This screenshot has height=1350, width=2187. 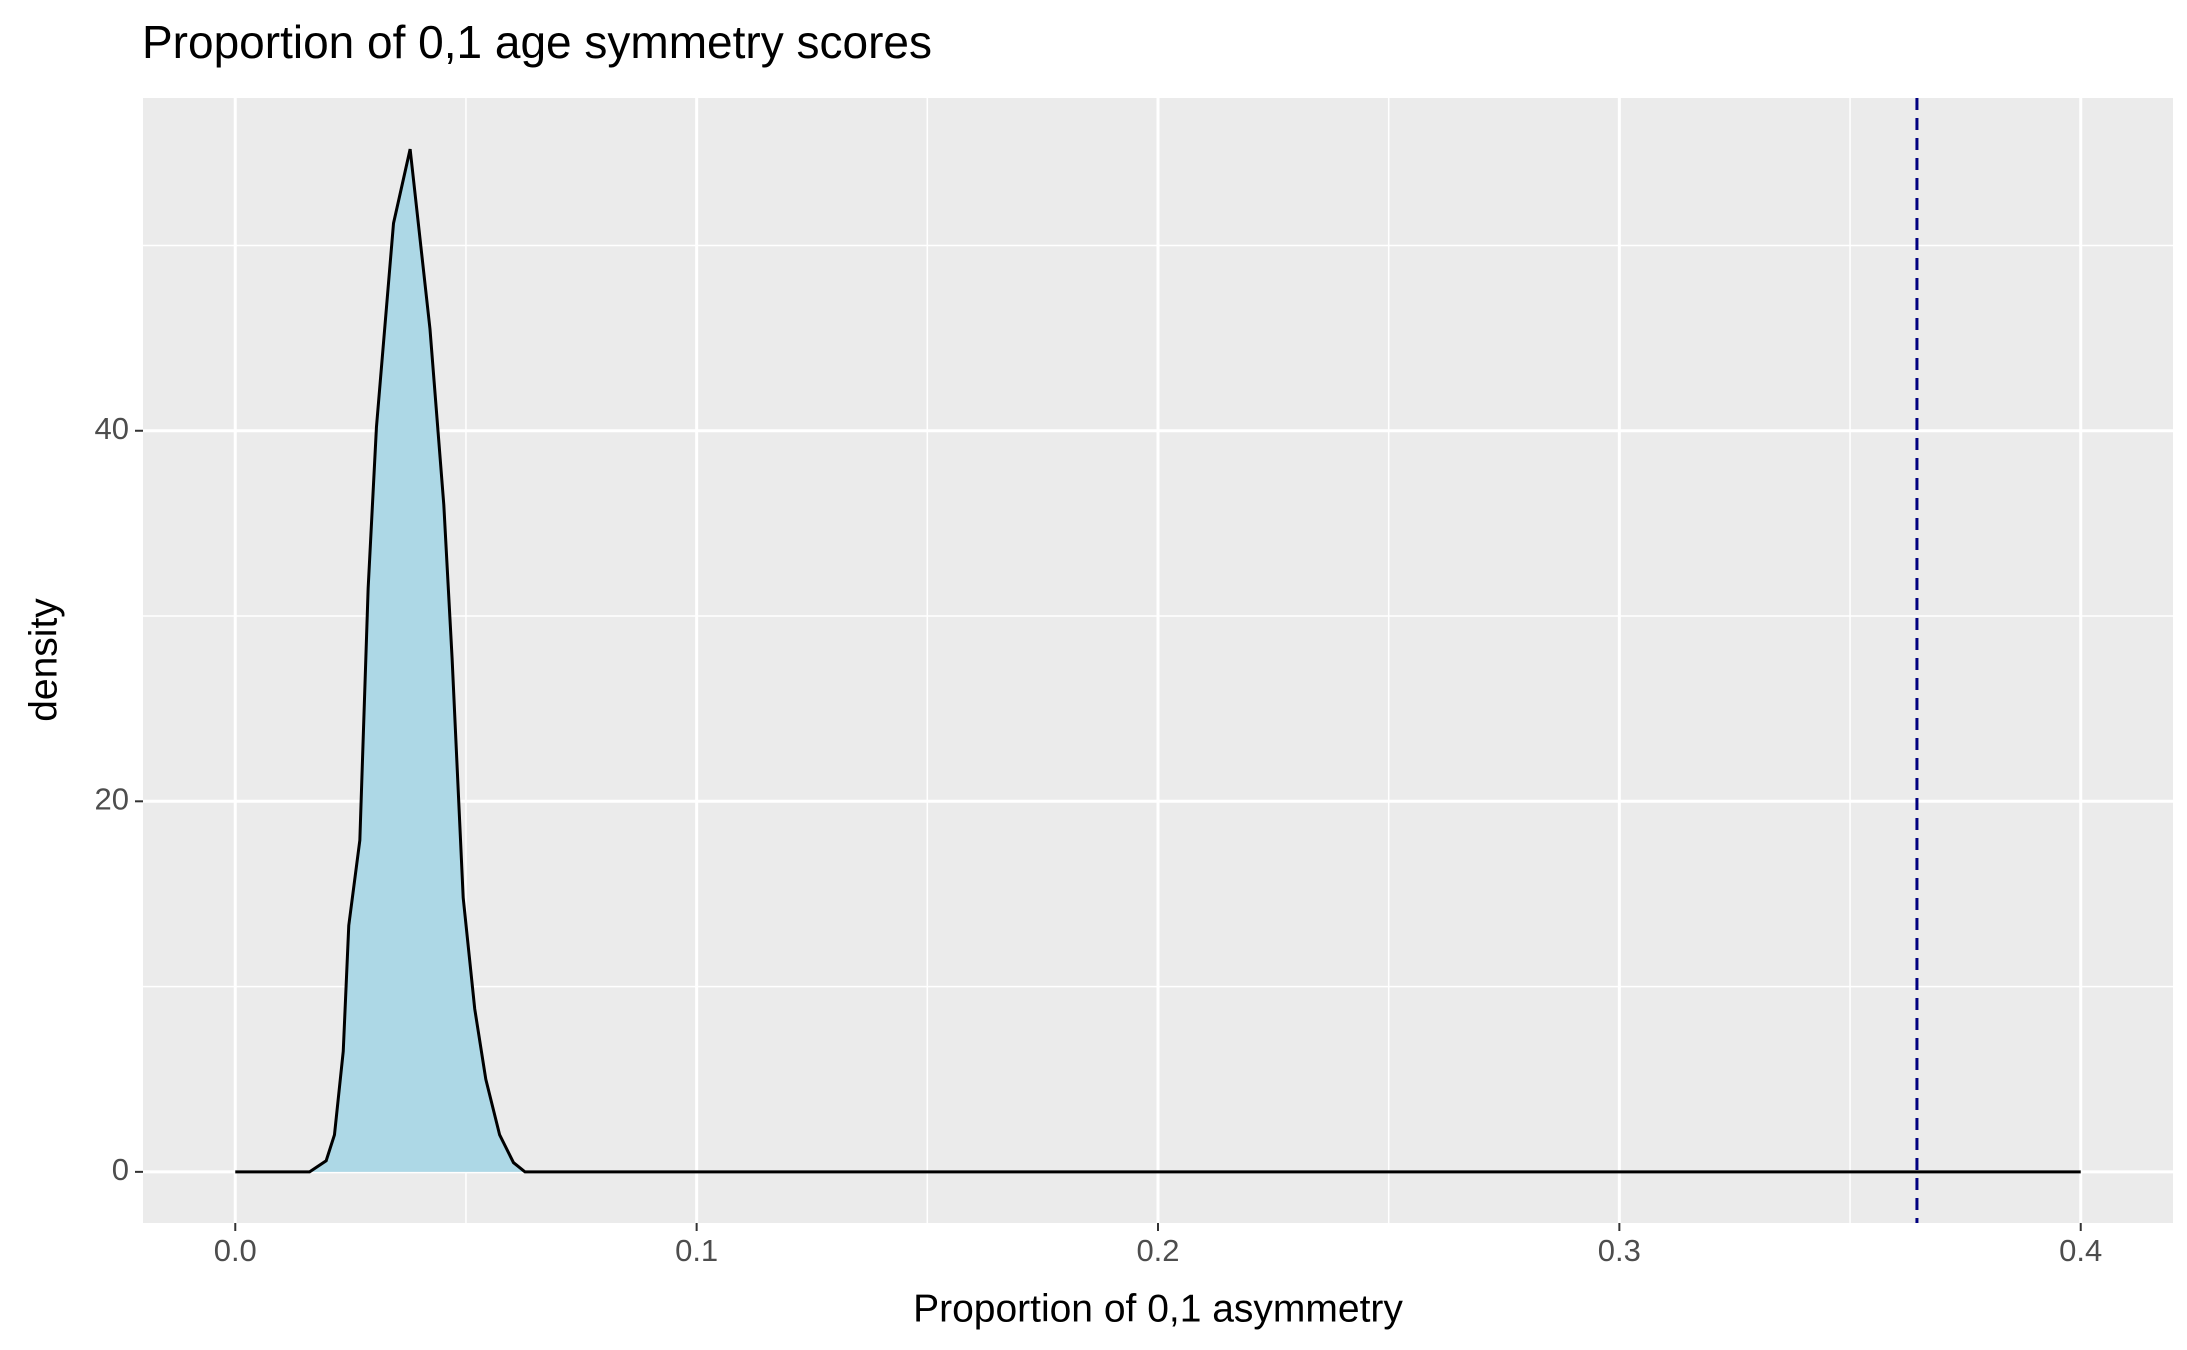 I want to click on y-tick-label: 40, so click(x=112, y=428).